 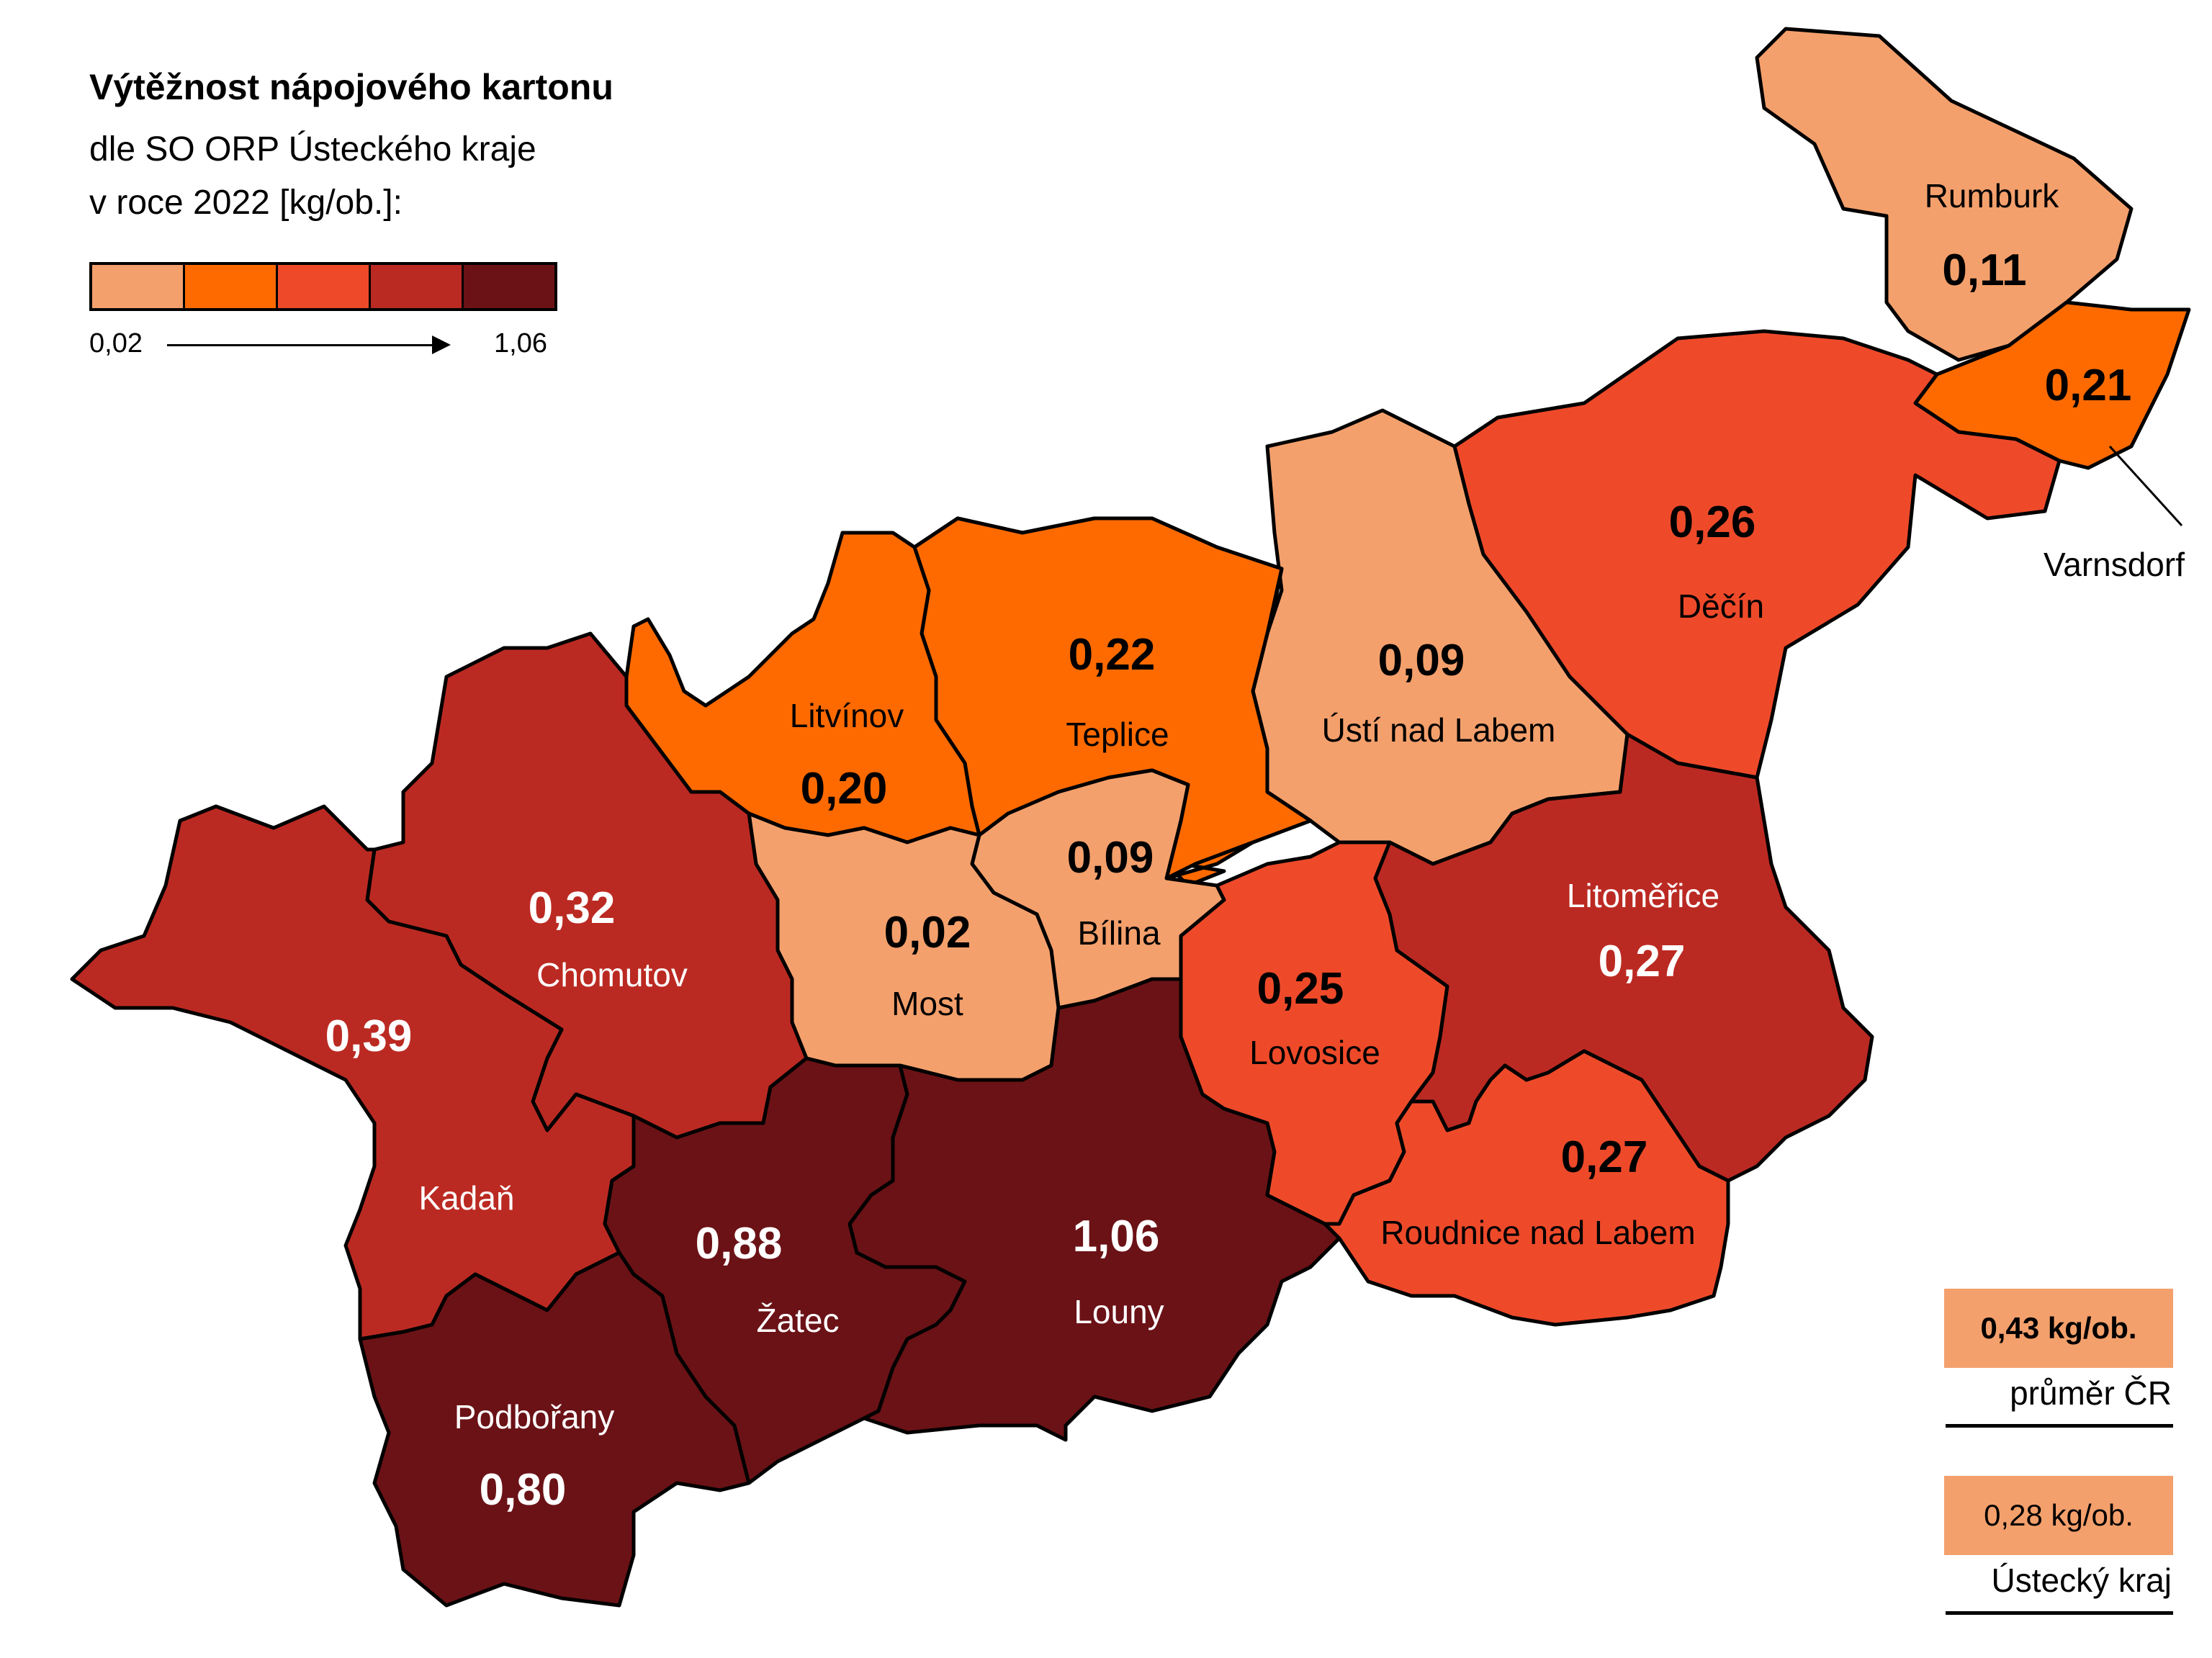 What do you see at coordinates (534, 1417) in the screenshot?
I see `region-name-podborany: Podbořany` at bounding box center [534, 1417].